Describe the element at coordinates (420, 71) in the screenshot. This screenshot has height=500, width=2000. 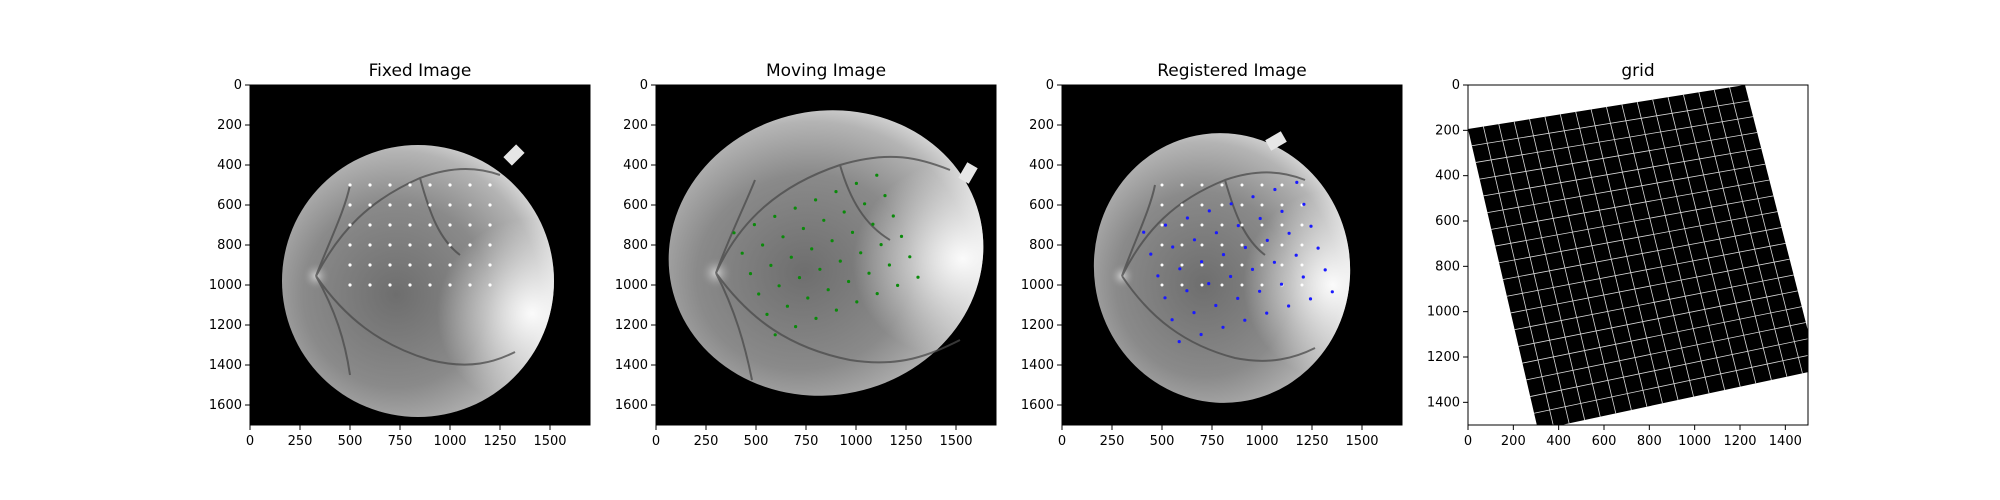
I see `panel-title: Fixed Image` at that location.